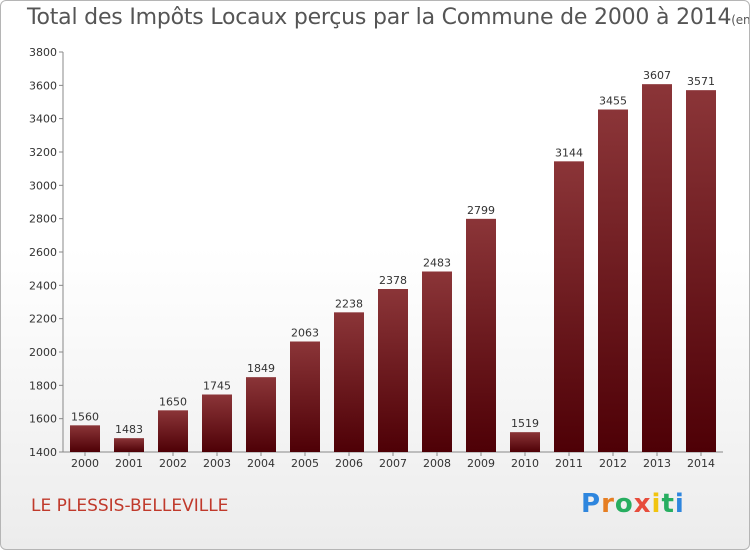 The image size is (750, 550). I want to click on y-tick-label: 2800, so click(43, 219).